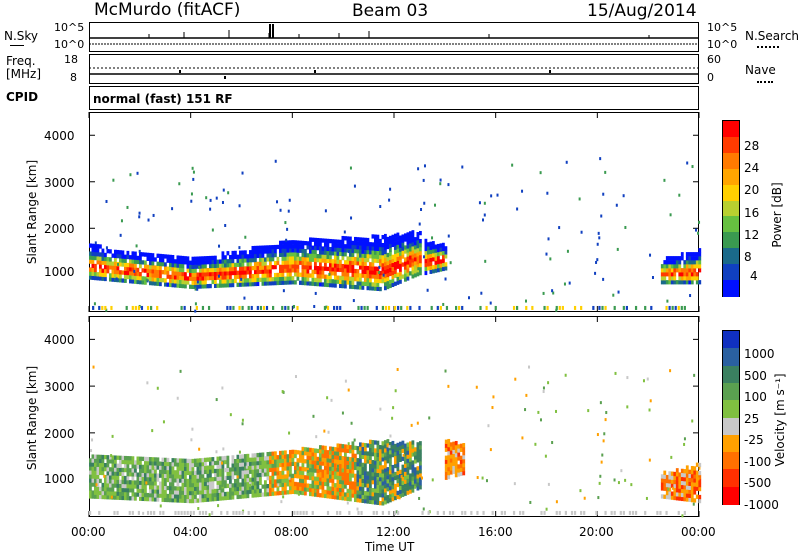  Describe the element at coordinates (163, 99) in the screenshot. I see `cpid-value: normal (fast) 151 RF` at that location.